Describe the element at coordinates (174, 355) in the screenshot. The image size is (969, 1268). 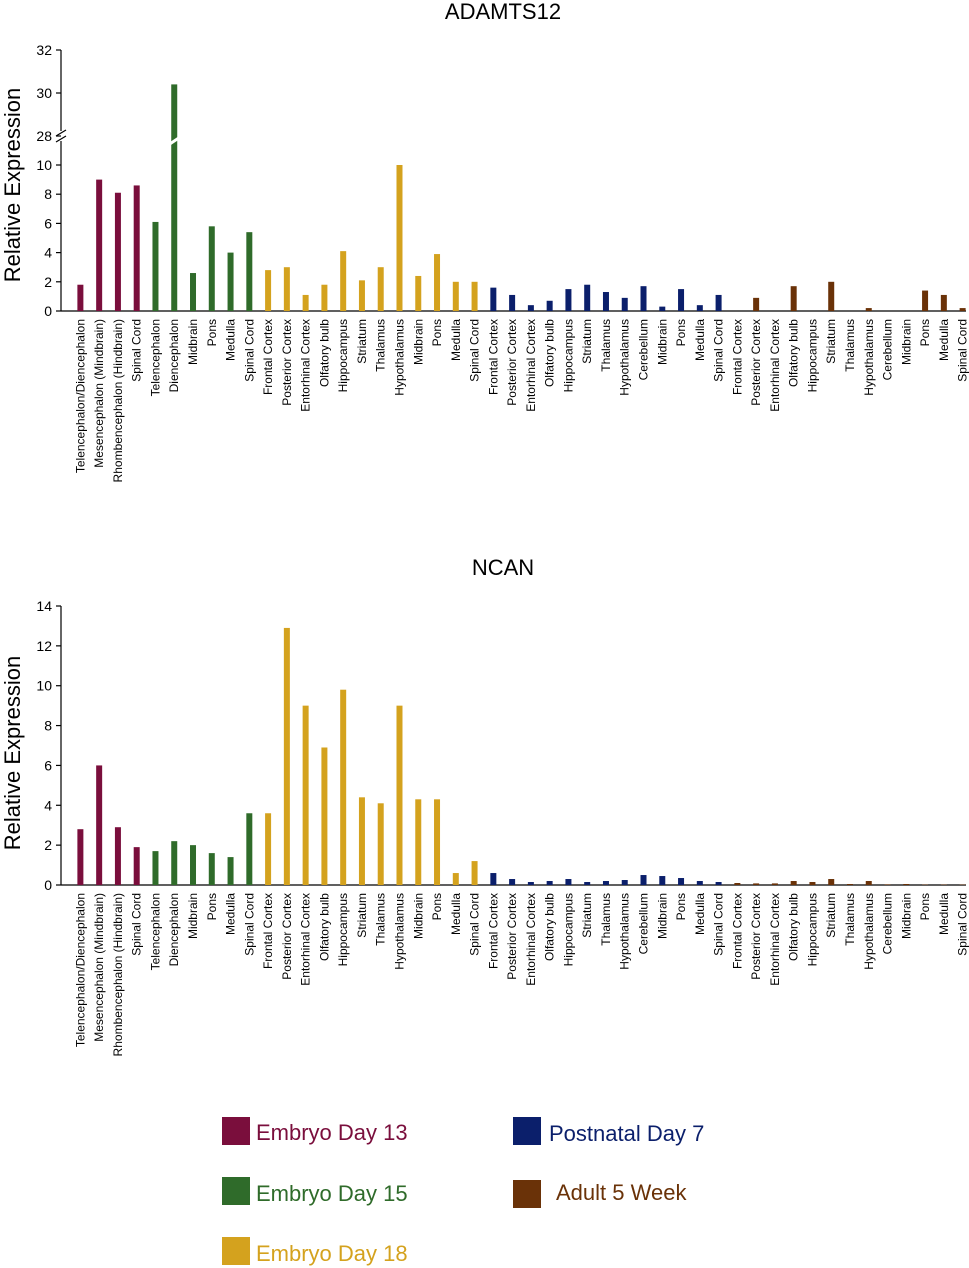
I see `x-tick-label-diencephalon: Diencephalon` at that location.